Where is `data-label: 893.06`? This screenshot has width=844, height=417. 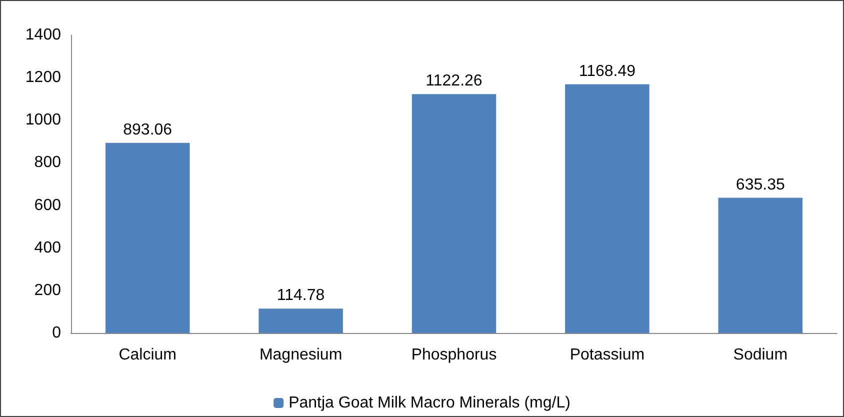
data-label: 893.06 is located at coordinates (147, 129).